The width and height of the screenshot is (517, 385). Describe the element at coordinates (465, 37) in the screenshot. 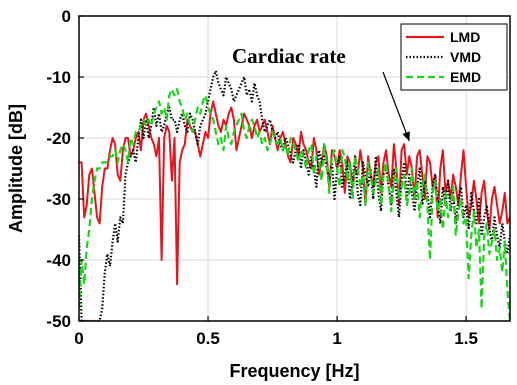

I see `legend-label-lmd: LMD` at that location.